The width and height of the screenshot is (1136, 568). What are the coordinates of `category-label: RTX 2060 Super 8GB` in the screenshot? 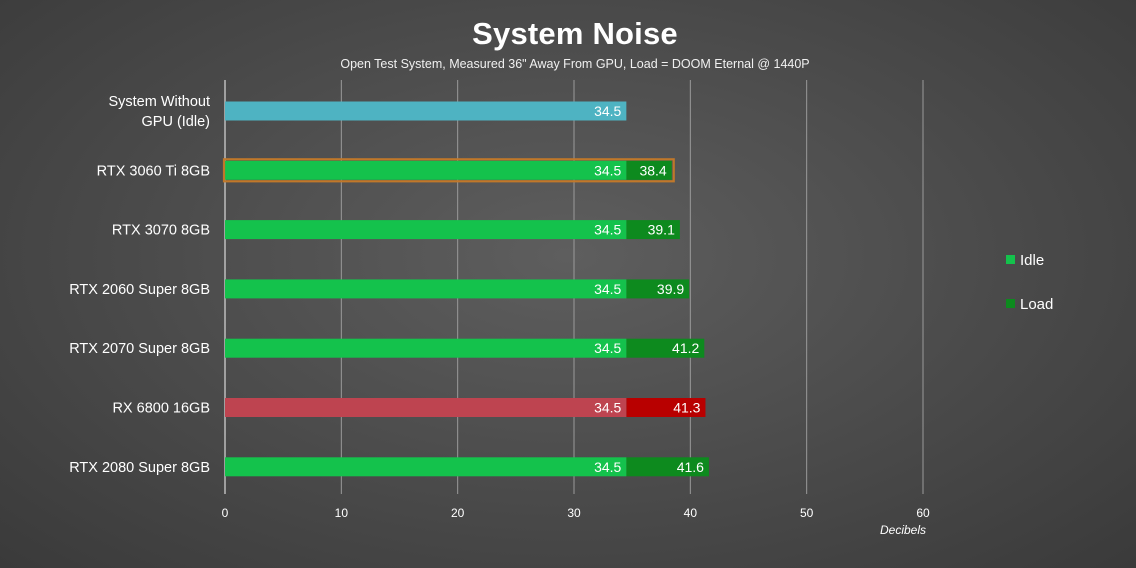 It's located at (139, 290).